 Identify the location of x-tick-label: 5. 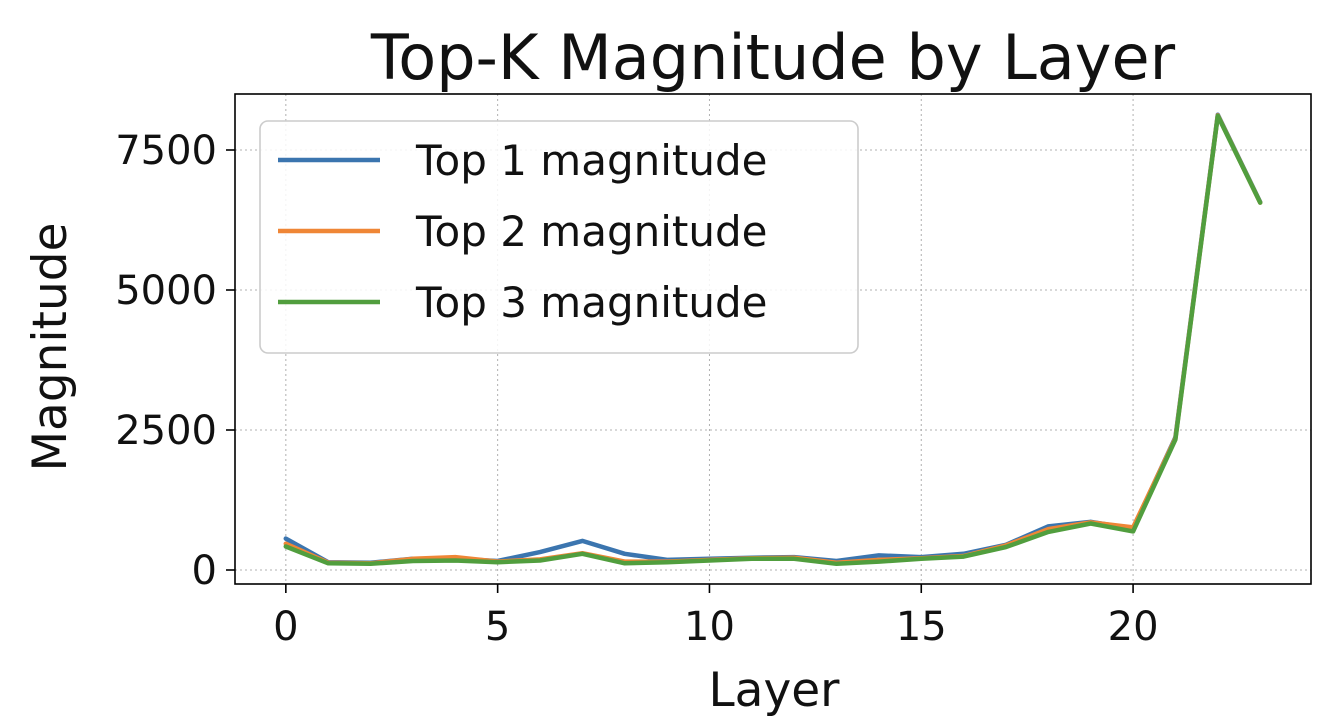
(497, 627).